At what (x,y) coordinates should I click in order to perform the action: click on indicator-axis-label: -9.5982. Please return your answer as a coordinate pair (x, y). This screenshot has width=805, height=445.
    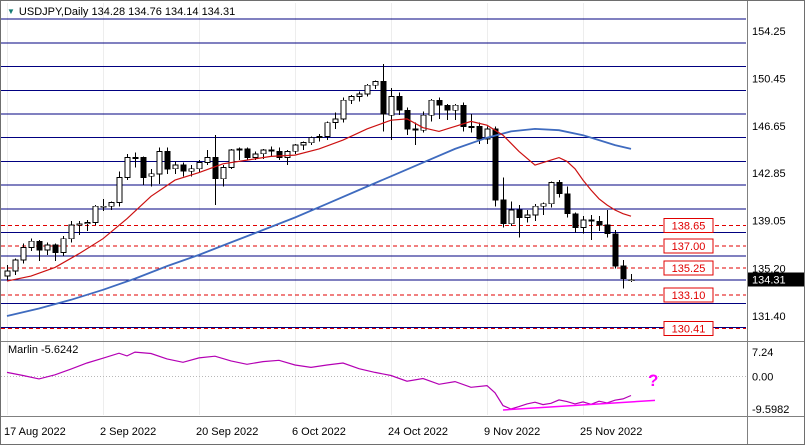
    Looking at the image, I should click on (770, 410).